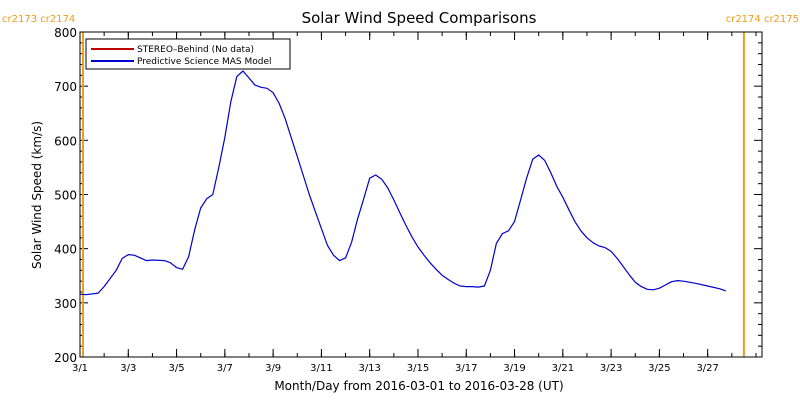  Describe the element at coordinates (659, 368) in the screenshot. I see `x-tick-label: 3/25` at that location.